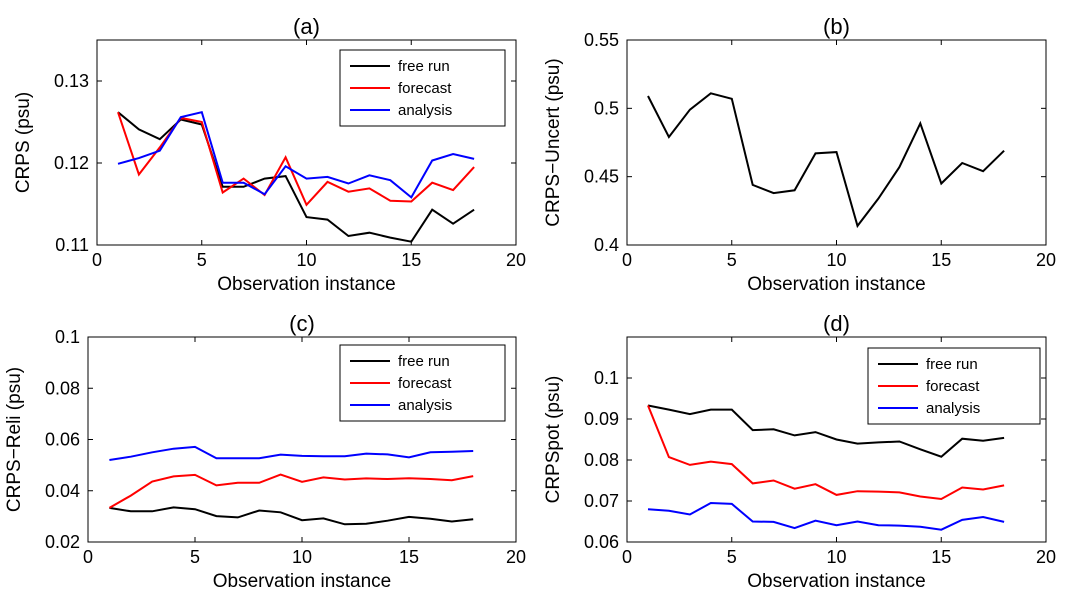 This screenshot has width=1067, height=595. Describe the element at coordinates (71, 81) in the screenshot. I see `y-tick-label: 0.13` at that location.